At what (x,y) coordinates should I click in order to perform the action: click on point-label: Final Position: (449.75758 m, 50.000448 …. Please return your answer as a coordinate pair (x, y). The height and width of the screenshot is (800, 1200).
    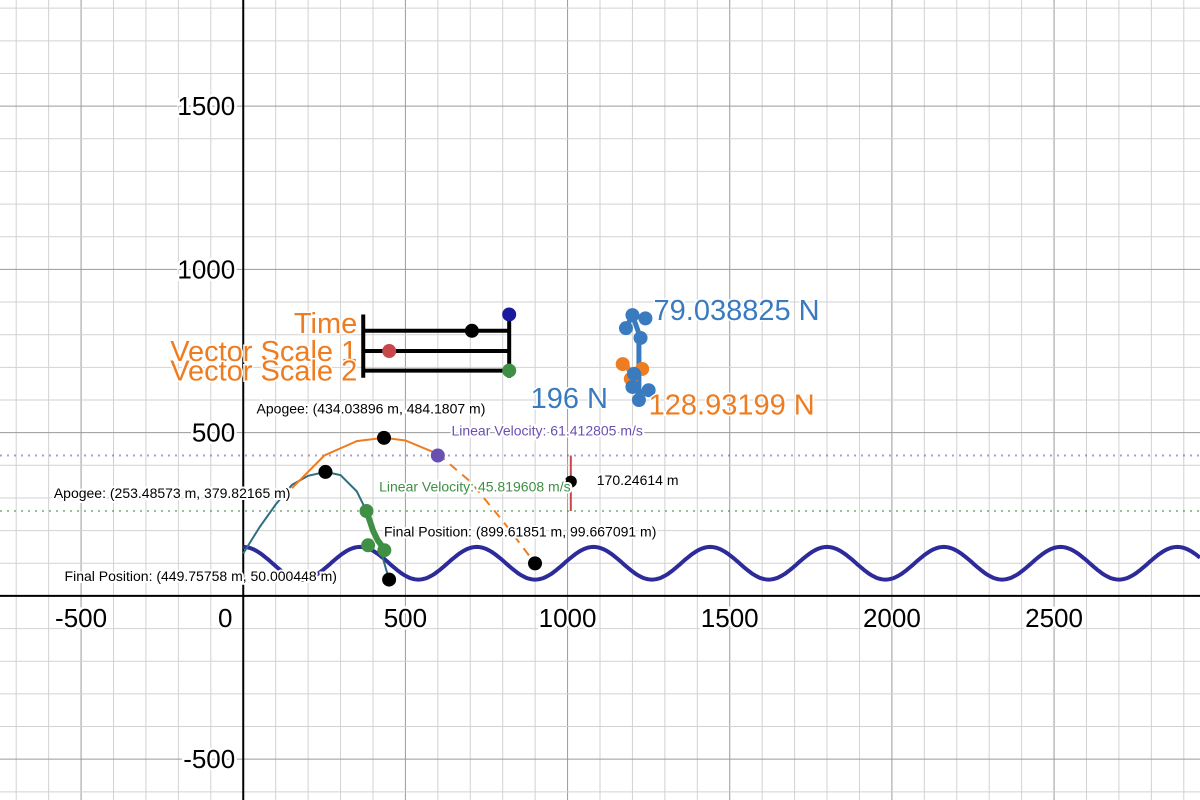
    Looking at the image, I should click on (201, 576).